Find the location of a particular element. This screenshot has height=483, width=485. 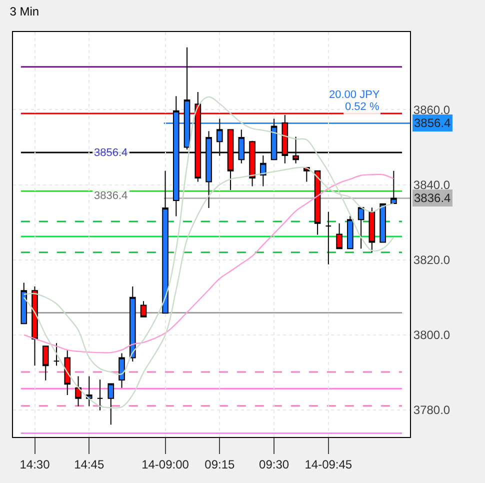

ref-line-label: 3856.4 is located at coordinates (433, 123).